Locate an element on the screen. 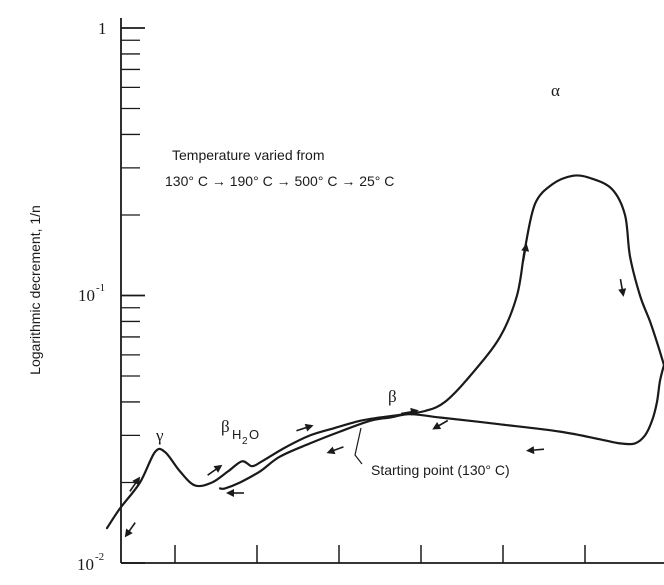 The height and width of the screenshot is (585, 664). y-tick-label-0.1-exponent: -1 is located at coordinates (100, 288).